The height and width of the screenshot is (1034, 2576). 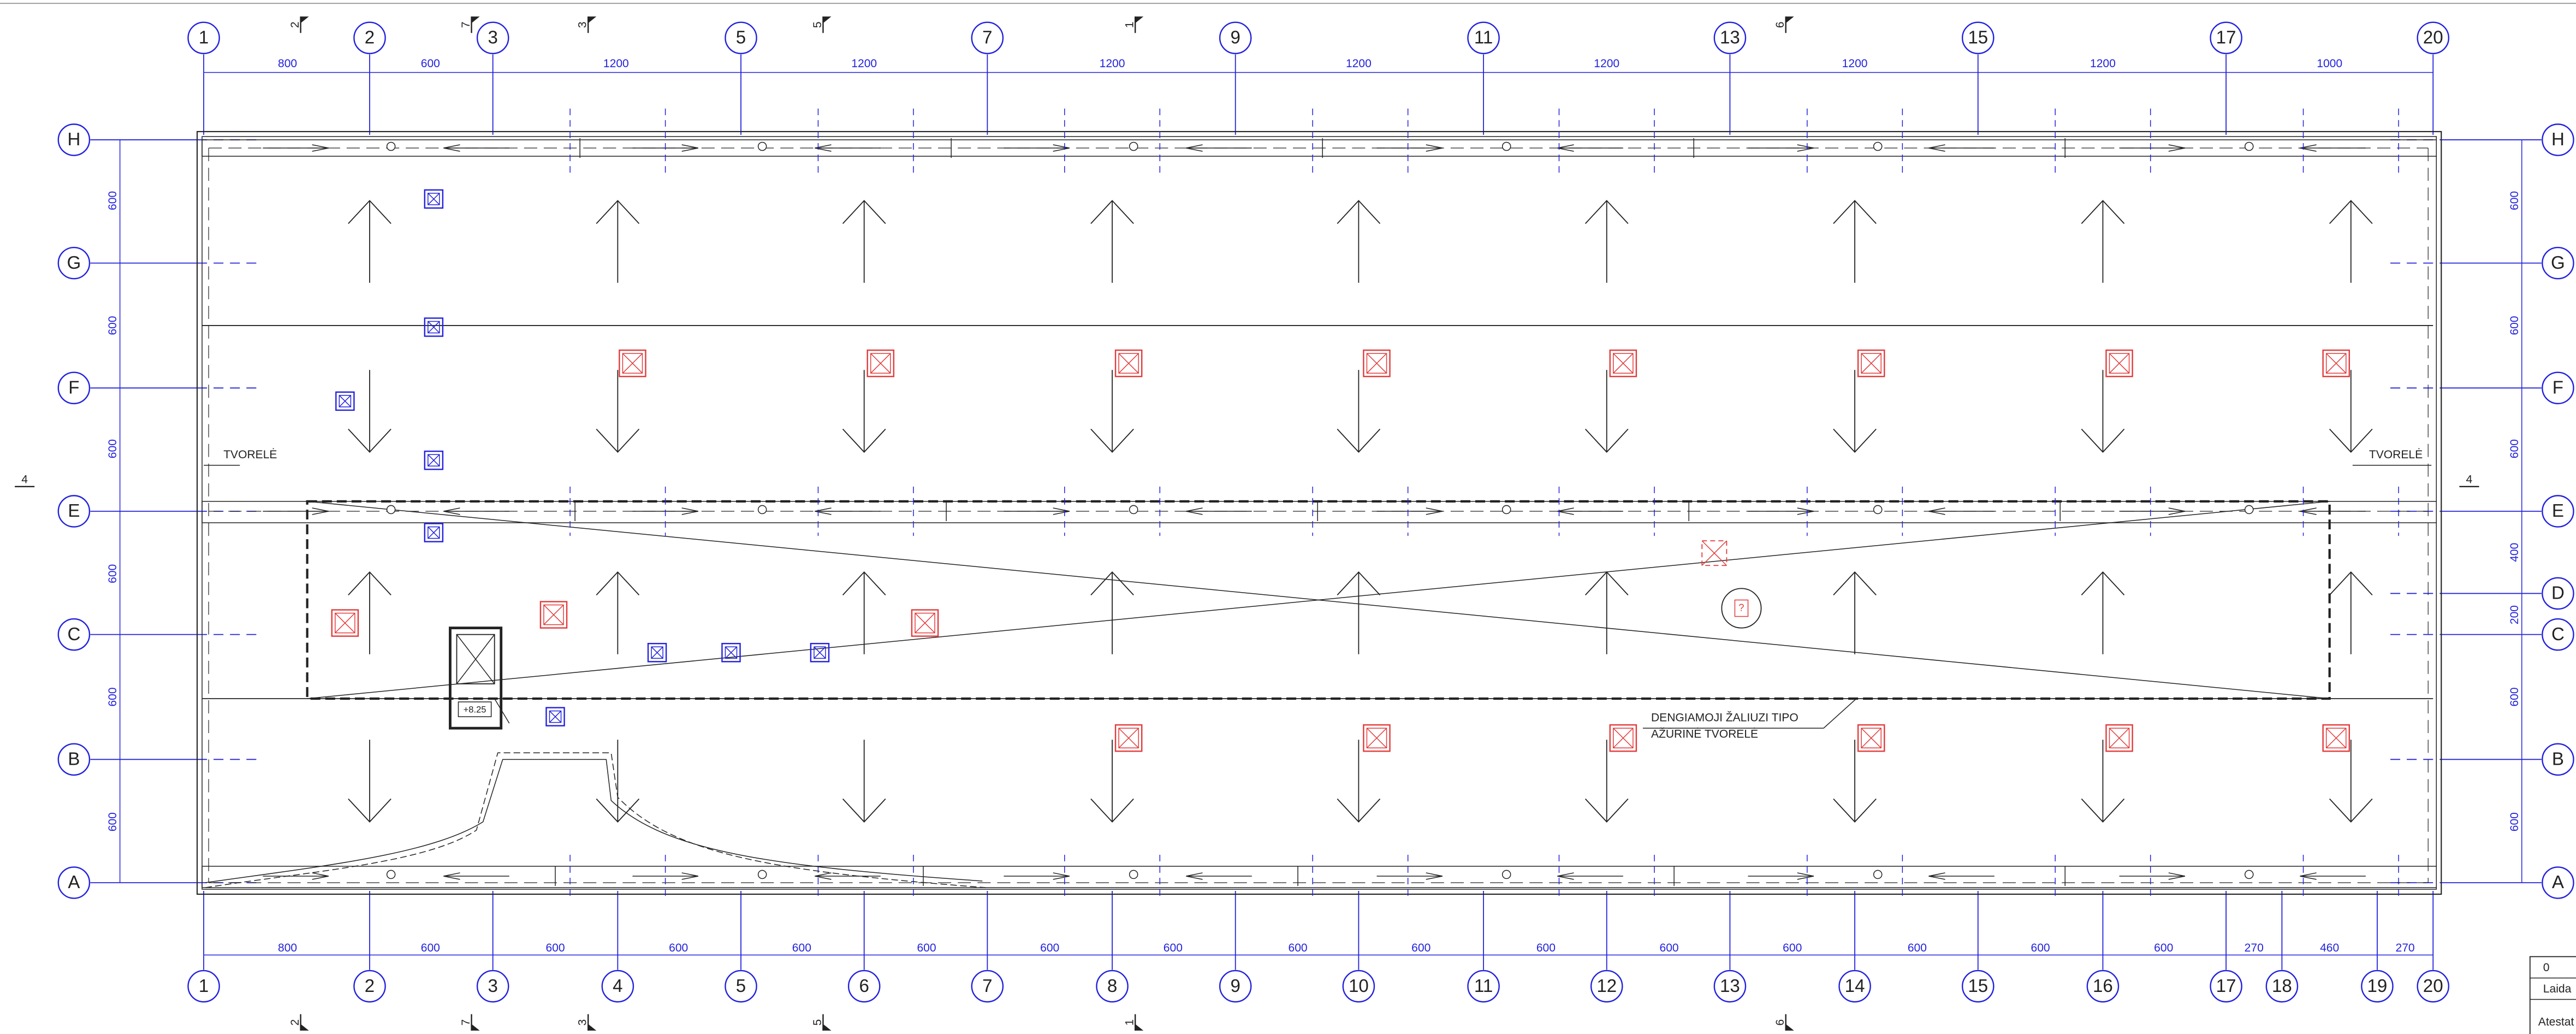 What do you see at coordinates (2558, 593) in the screenshot?
I see `grid-label: D` at bounding box center [2558, 593].